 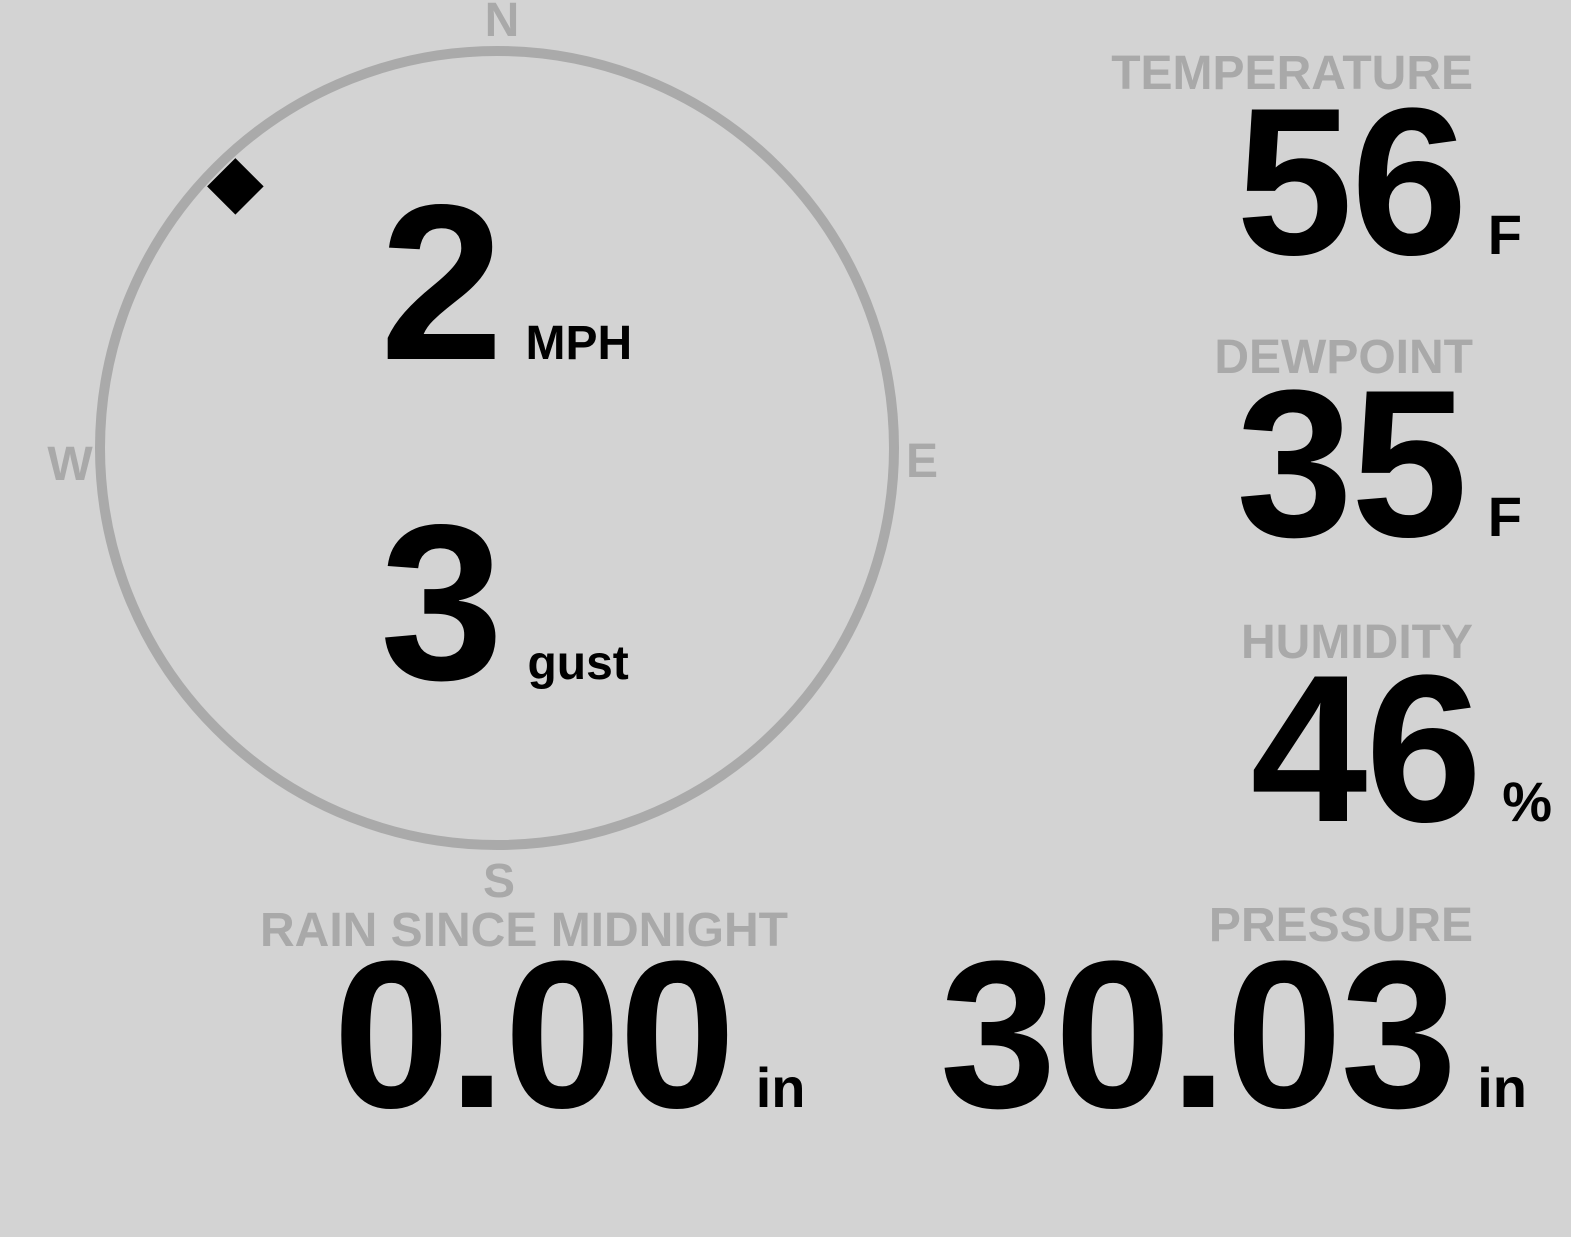 I want to click on compass-east: E, so click(x=922, y=461).